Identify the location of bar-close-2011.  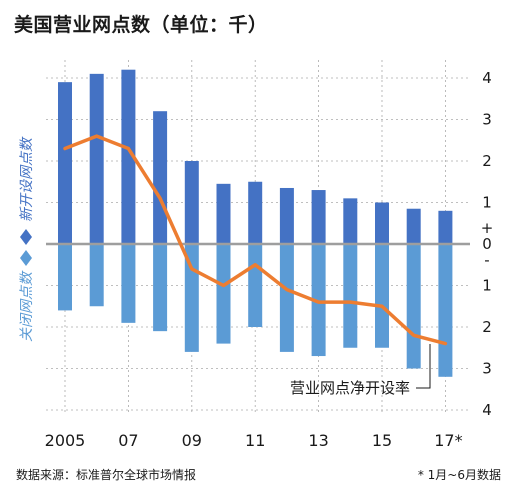
(255, 285).